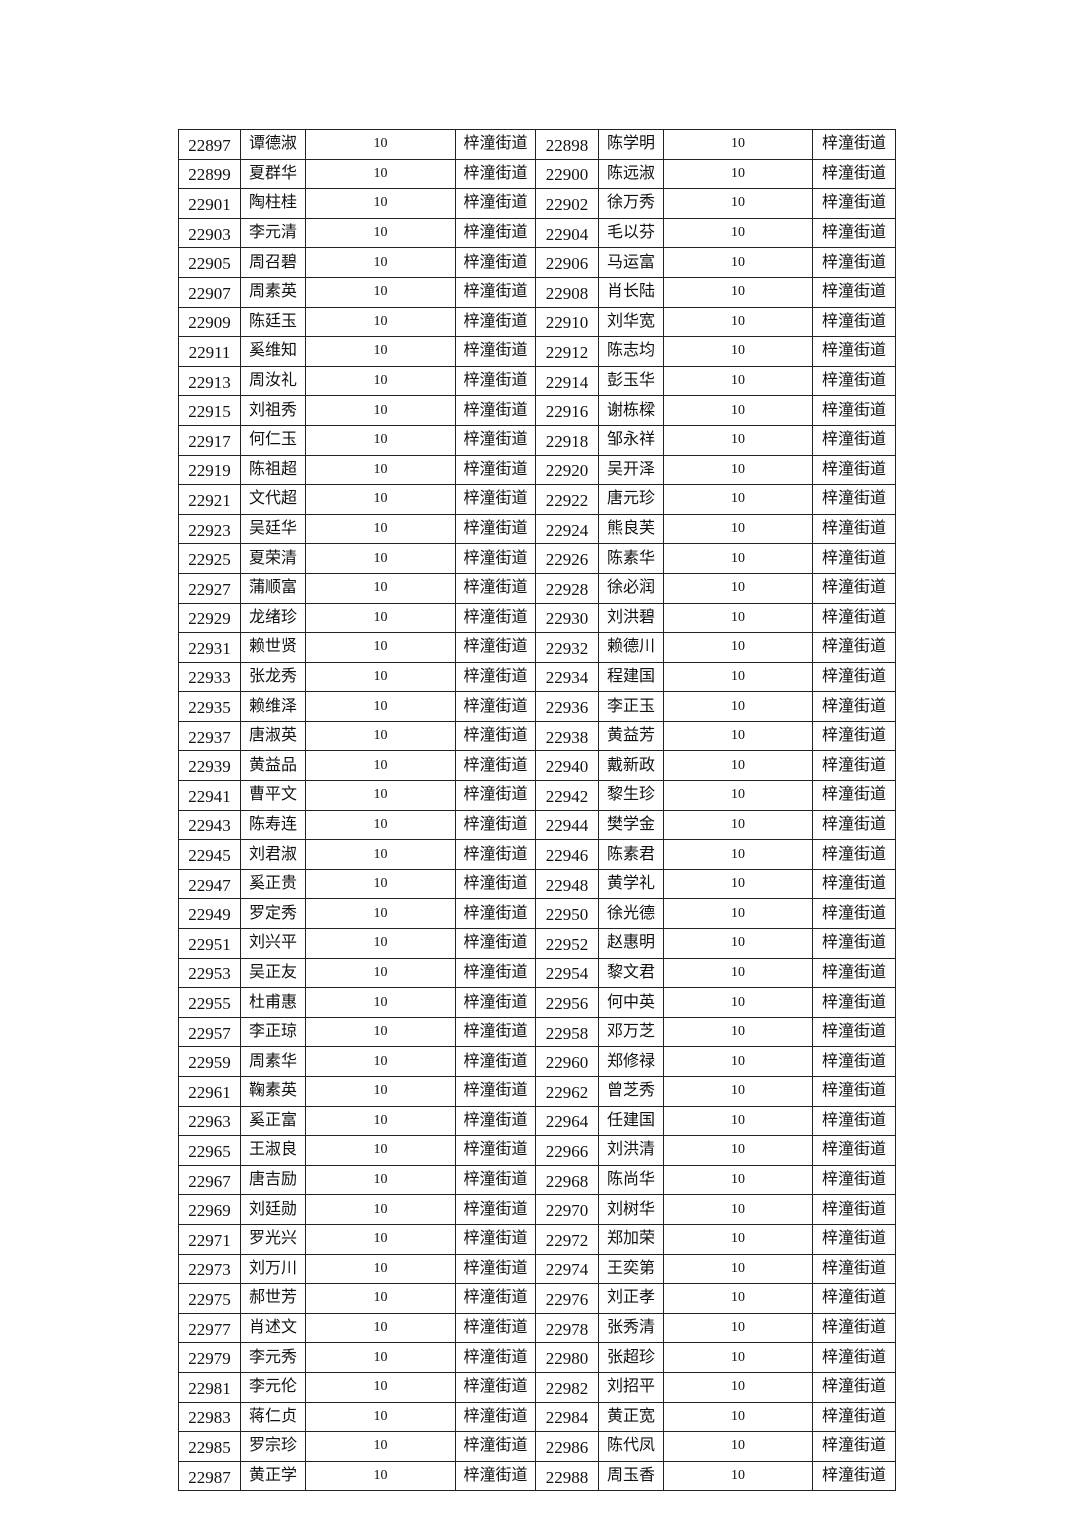 The image size is (1075, 1519). I want to click on person-name-cell: 刘君淑, so click(273, 854).